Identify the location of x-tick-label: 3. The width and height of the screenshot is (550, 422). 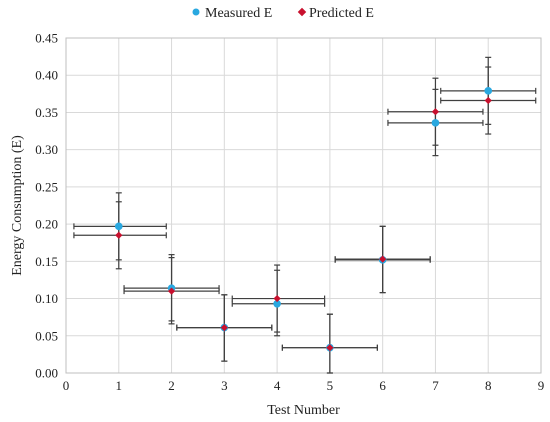
(224, 385).